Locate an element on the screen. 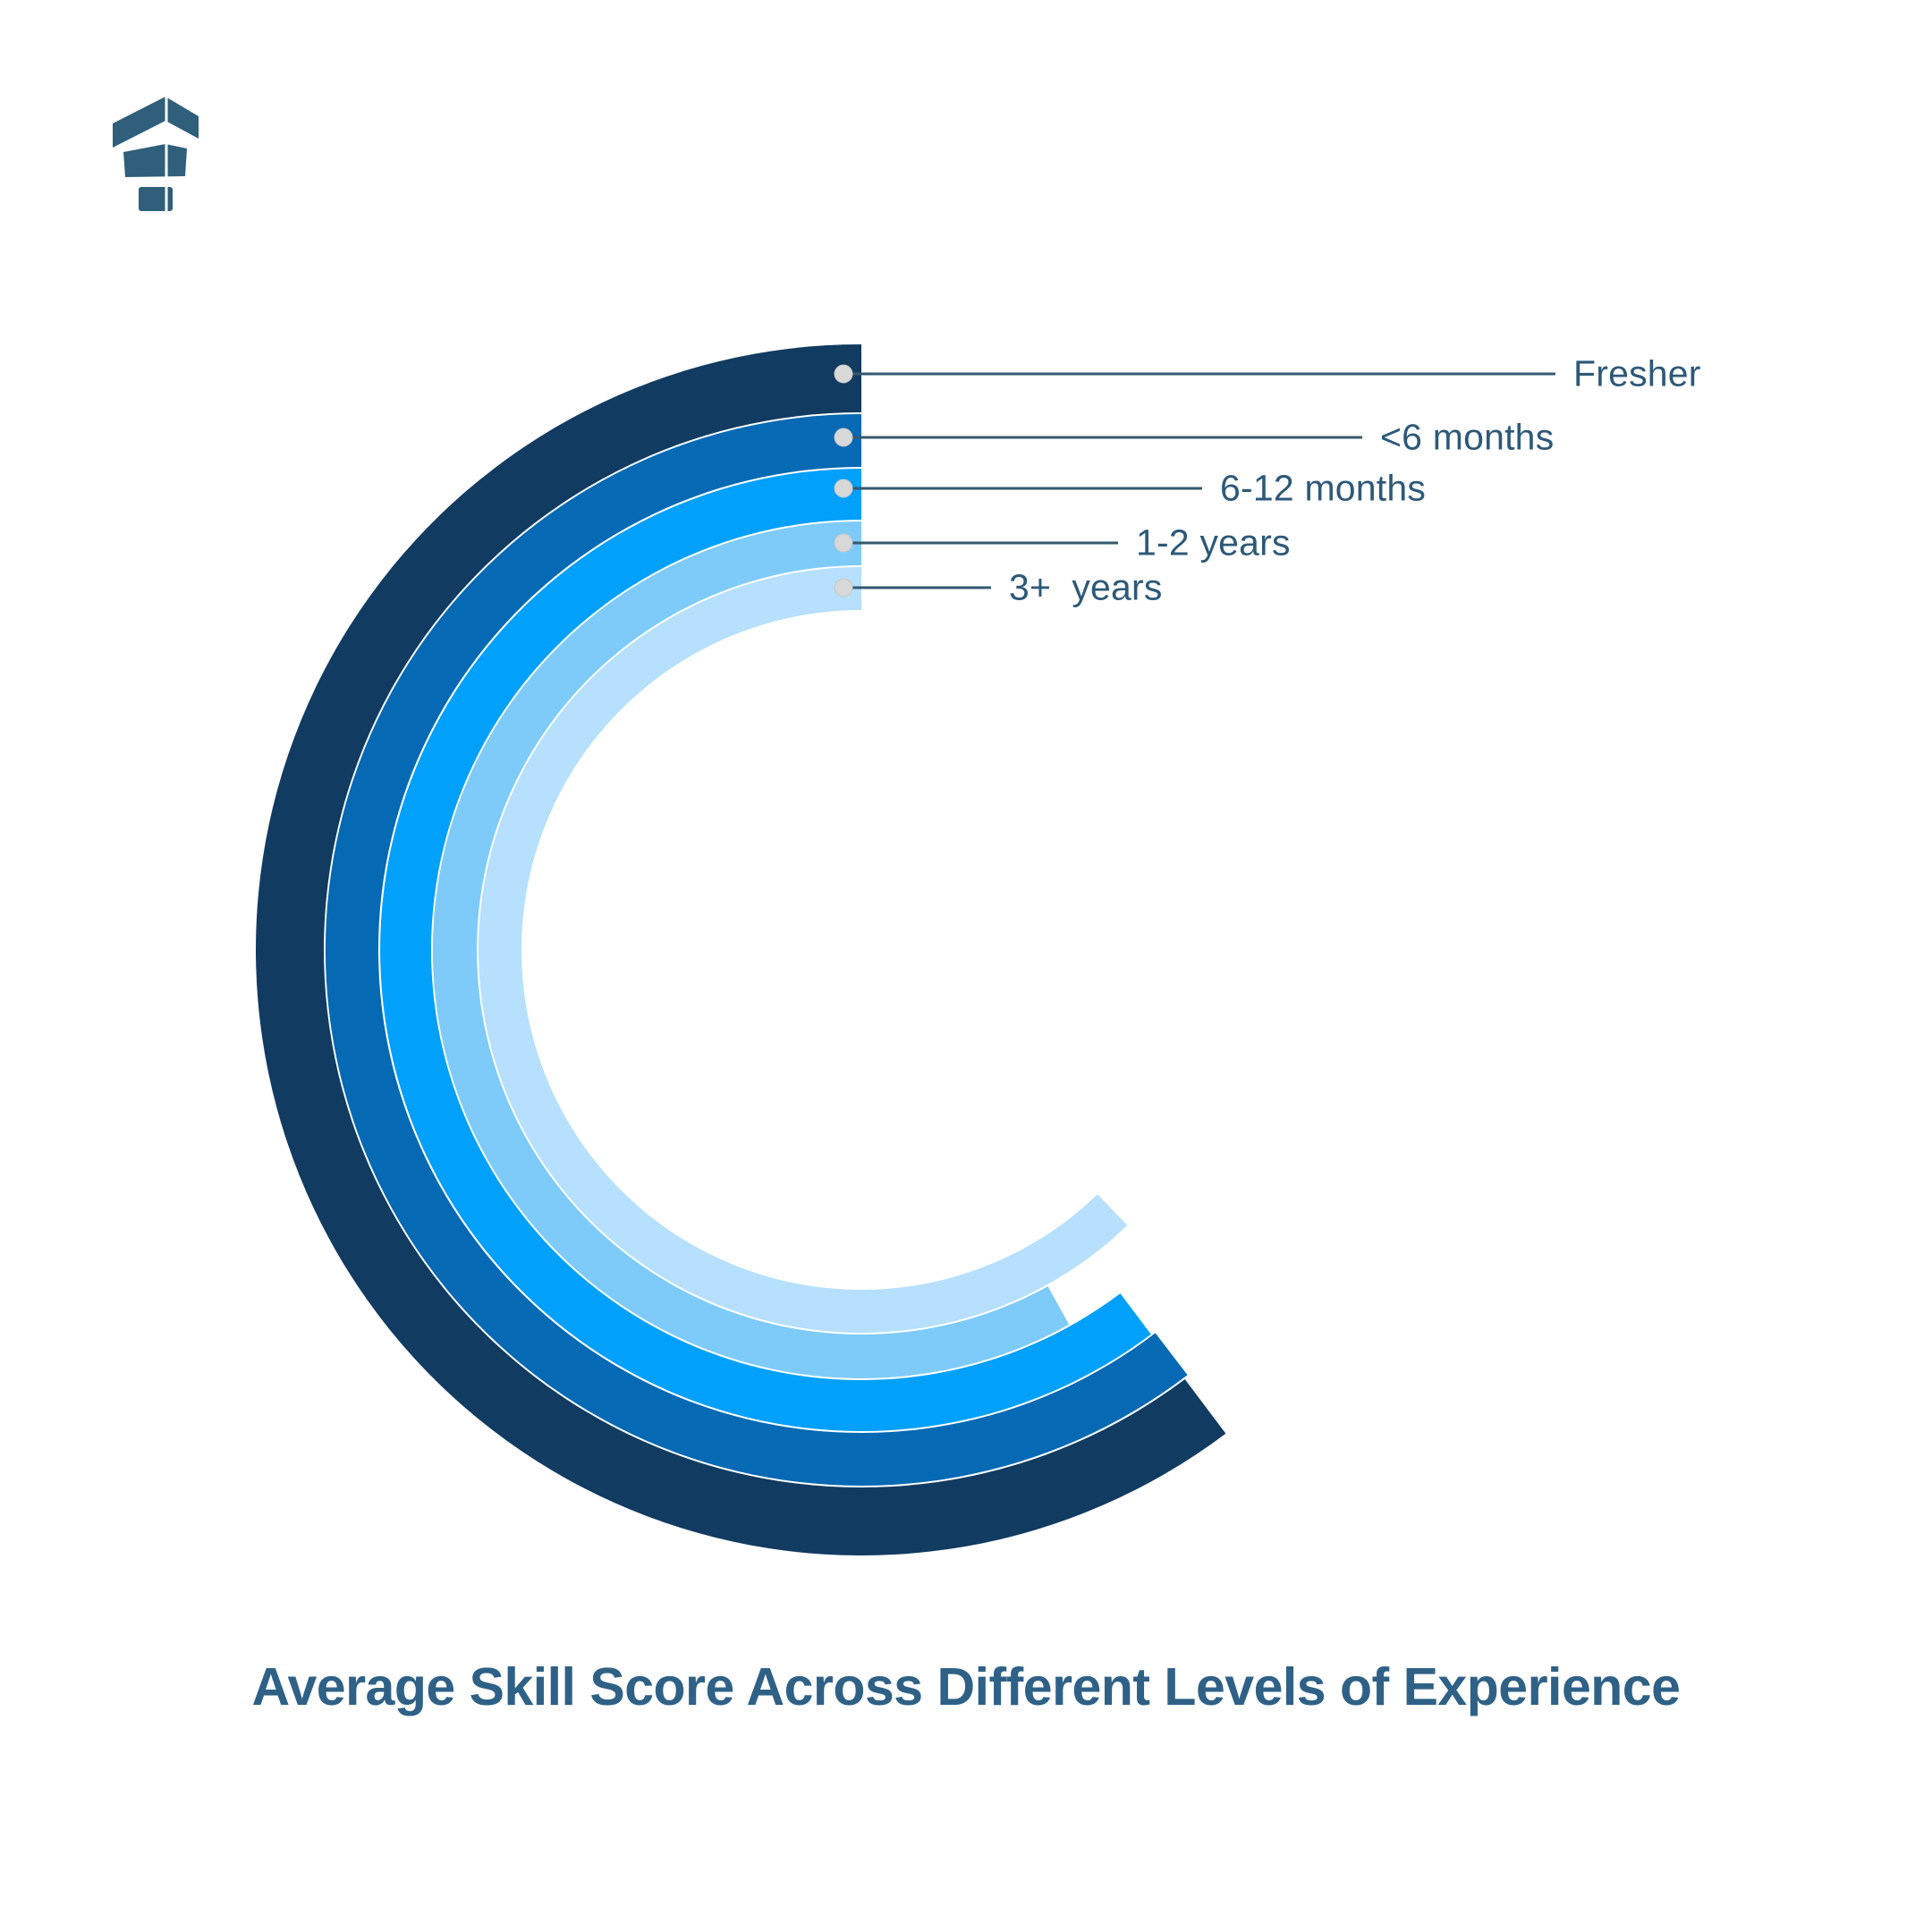 This screenshot has width=1932, height=1932. category-label-fresher: Fresher is located at coordinates (1637, 373).